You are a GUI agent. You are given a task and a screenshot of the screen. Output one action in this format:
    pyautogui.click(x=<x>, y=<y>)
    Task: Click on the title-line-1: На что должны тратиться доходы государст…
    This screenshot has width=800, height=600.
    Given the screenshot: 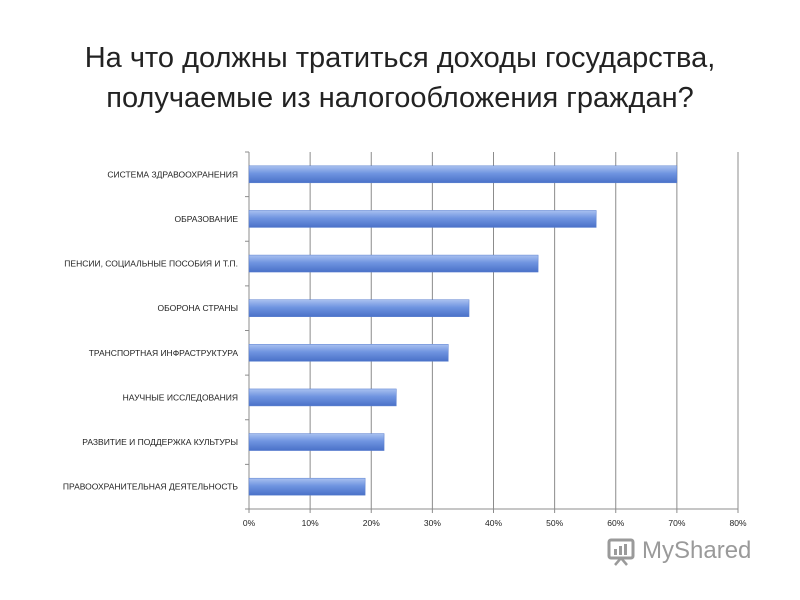 What is the action you would take?
    pyautogui.click(x=400, y=58)
    